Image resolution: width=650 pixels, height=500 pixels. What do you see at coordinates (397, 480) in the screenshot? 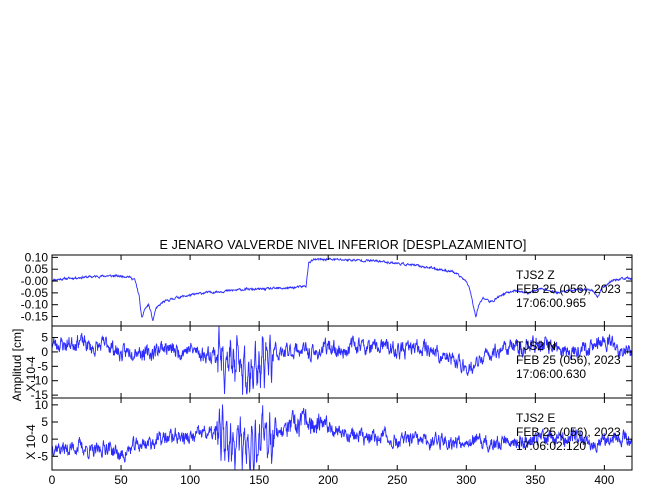
I see `x-tick-label-5: 250` at bounding box center [397, 480].